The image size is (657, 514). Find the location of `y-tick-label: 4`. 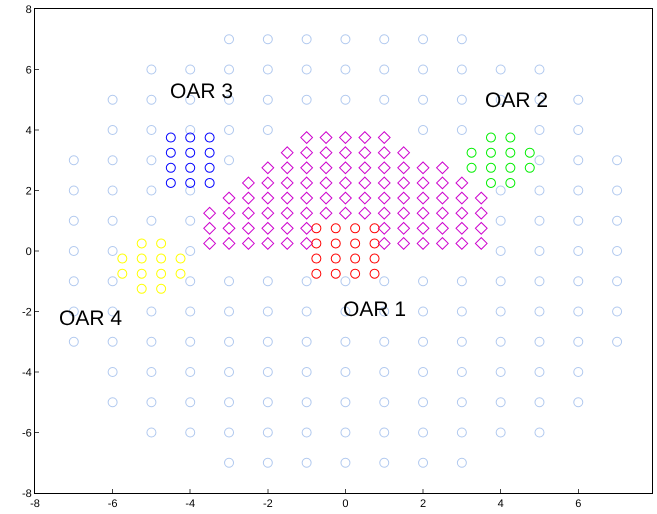

y-tick-label: 4 is located at coordinates (29, 130).